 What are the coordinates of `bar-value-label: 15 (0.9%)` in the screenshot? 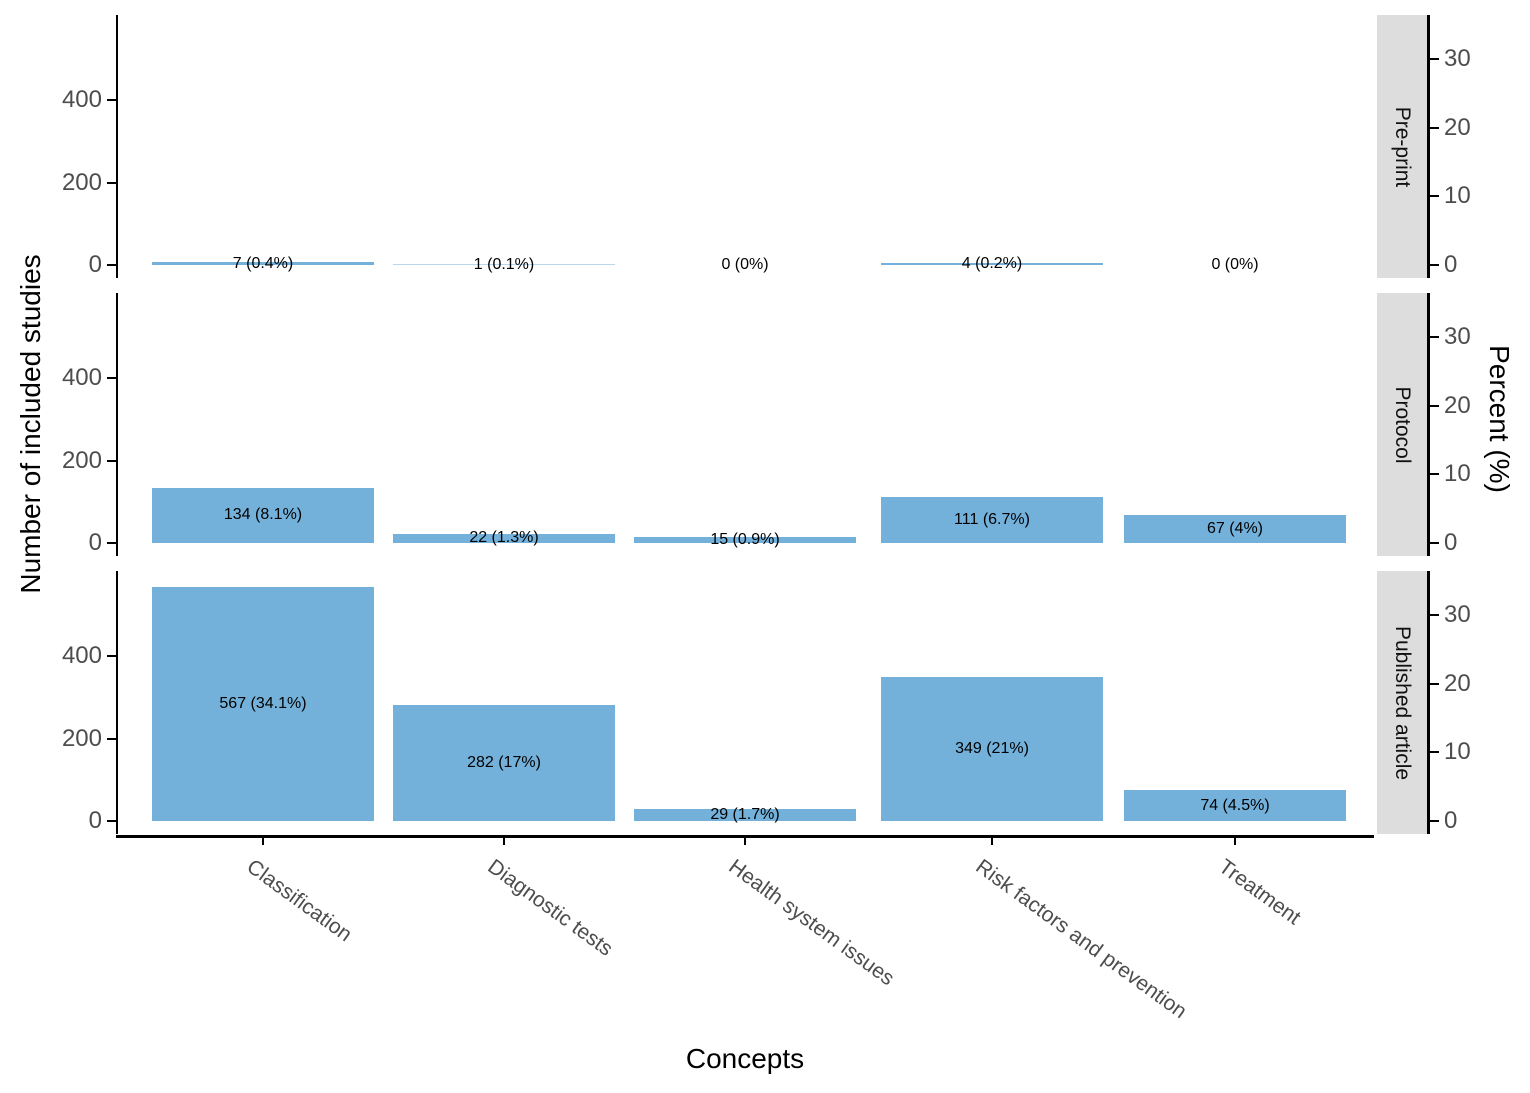 It's located at (745, 539).